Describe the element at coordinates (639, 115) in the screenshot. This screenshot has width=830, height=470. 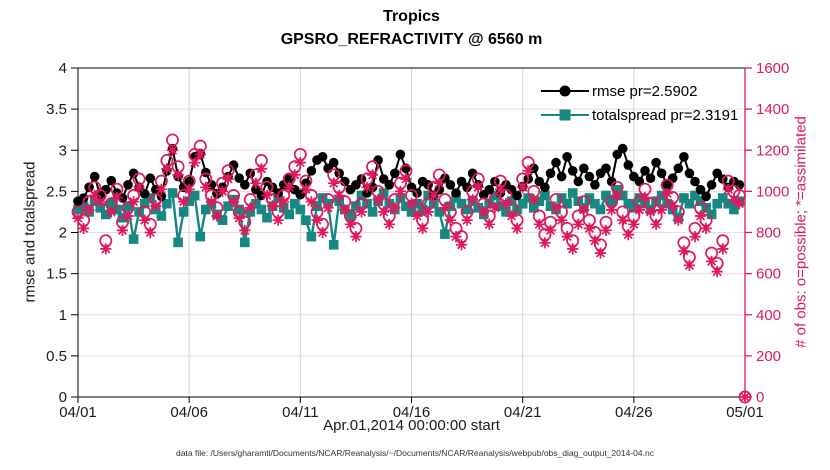
I see `legend-item-totalspread: totalspread pr=2.3191` at that location.